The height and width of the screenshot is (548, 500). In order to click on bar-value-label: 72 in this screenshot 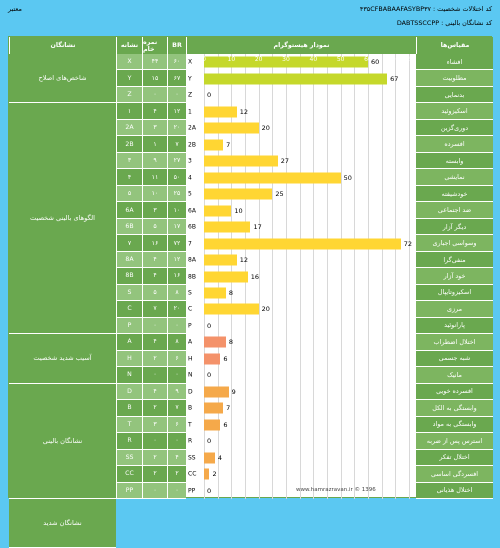, I will do `click(408, 243)`.